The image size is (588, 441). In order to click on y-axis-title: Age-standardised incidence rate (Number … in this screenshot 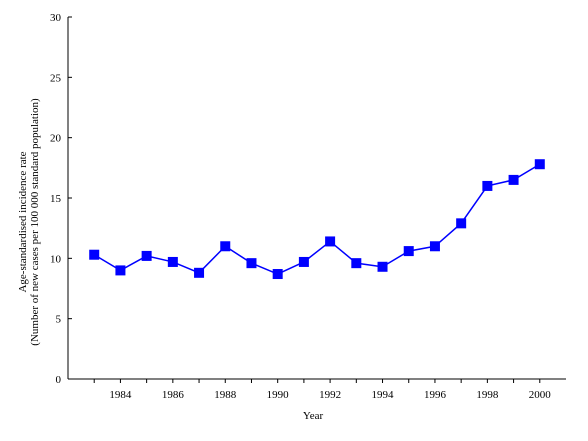, I will do `click(29, 222)`.